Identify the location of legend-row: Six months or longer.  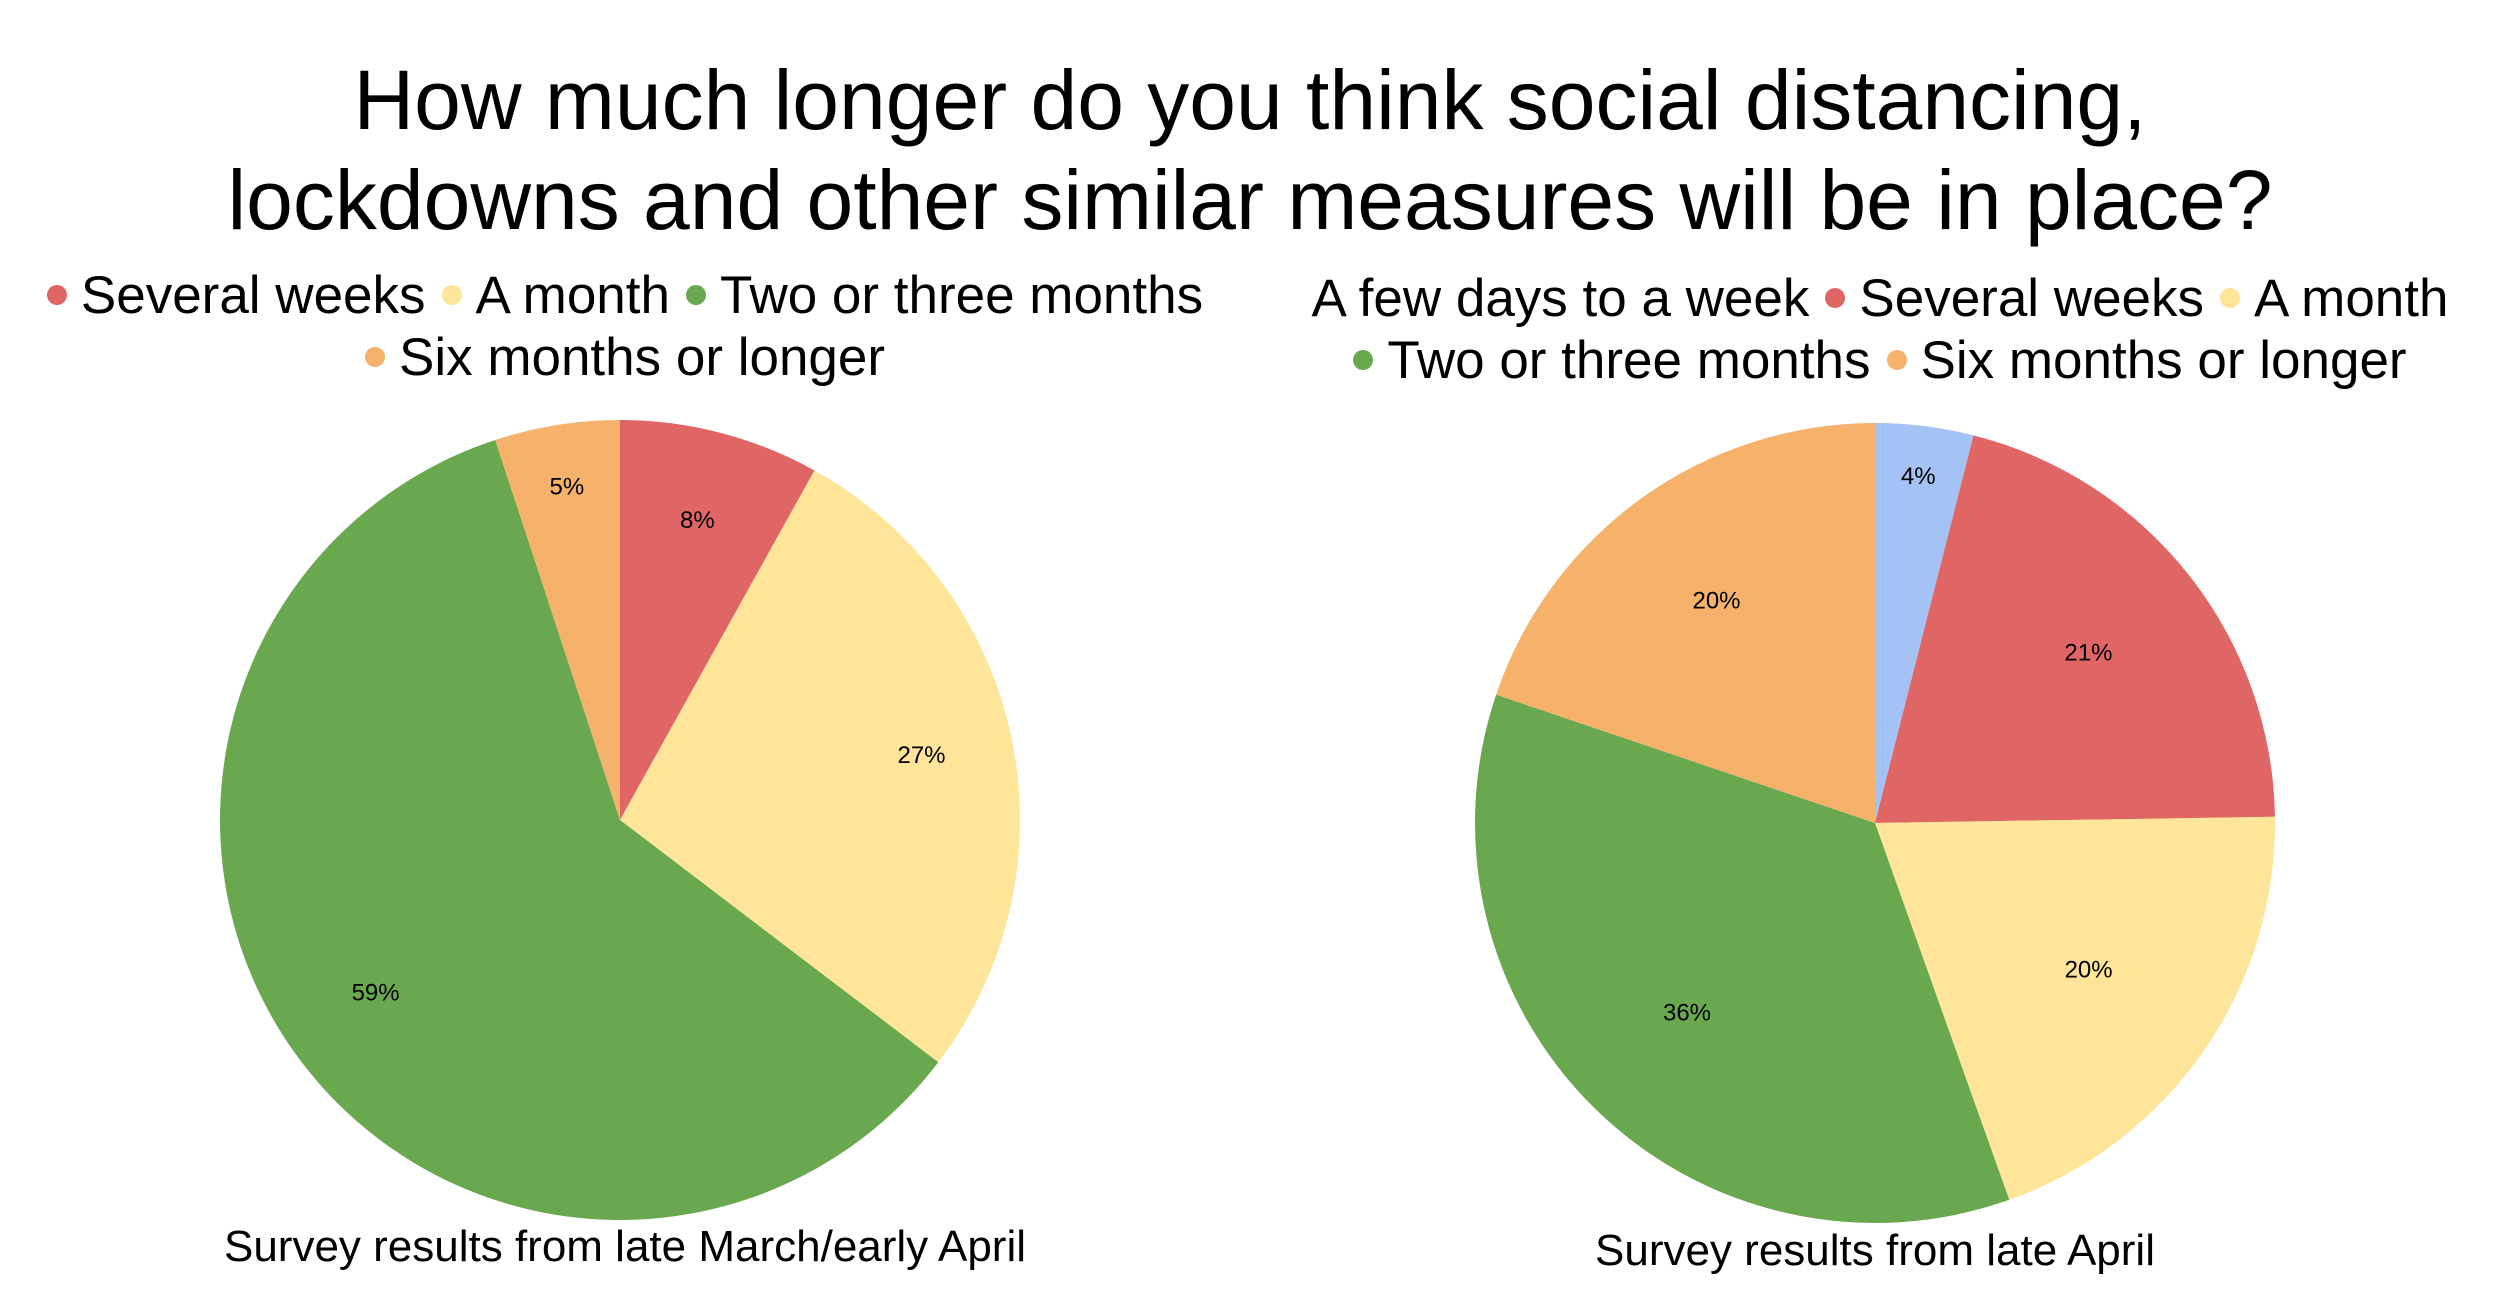
(625, 358).